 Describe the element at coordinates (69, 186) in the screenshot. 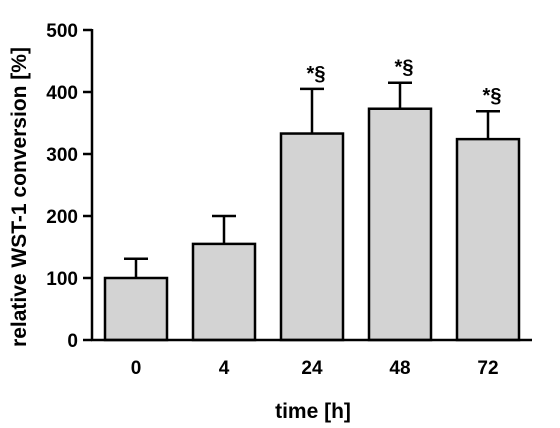

I see `y-axis-ticks: 0 100 200 300 400 500` at that location.